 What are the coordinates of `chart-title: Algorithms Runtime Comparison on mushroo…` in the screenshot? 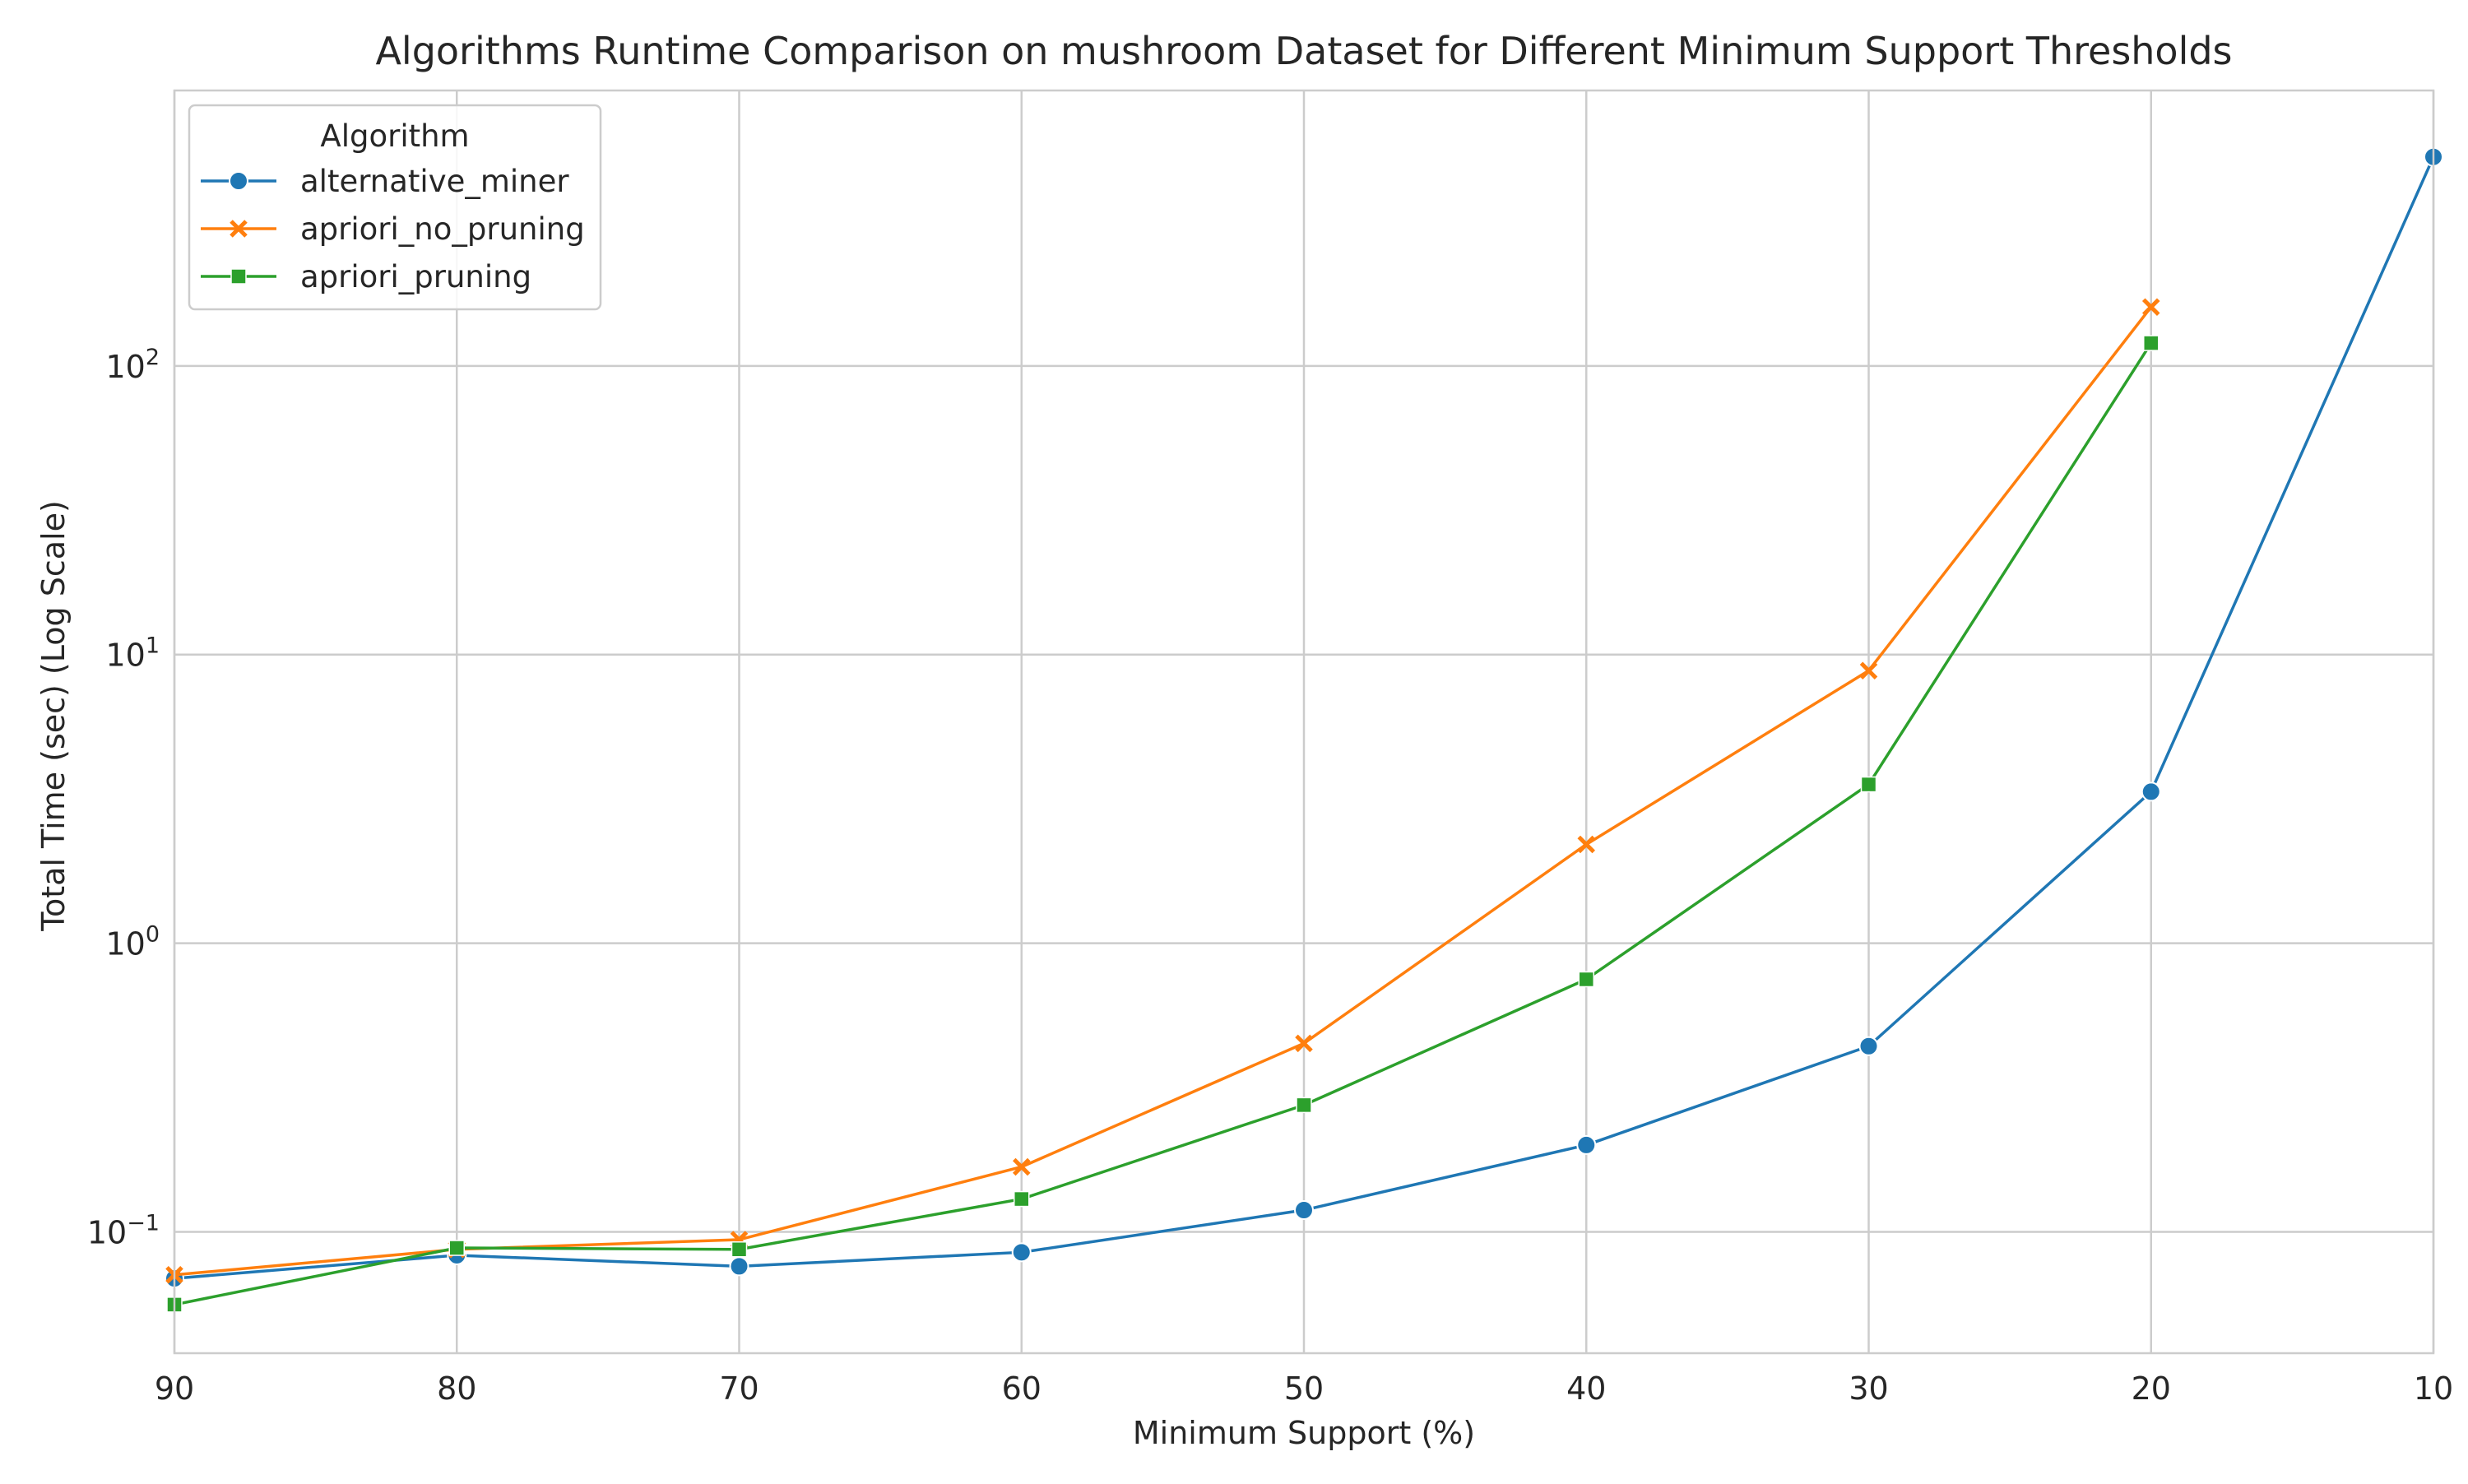 It's located at (1303, 51).